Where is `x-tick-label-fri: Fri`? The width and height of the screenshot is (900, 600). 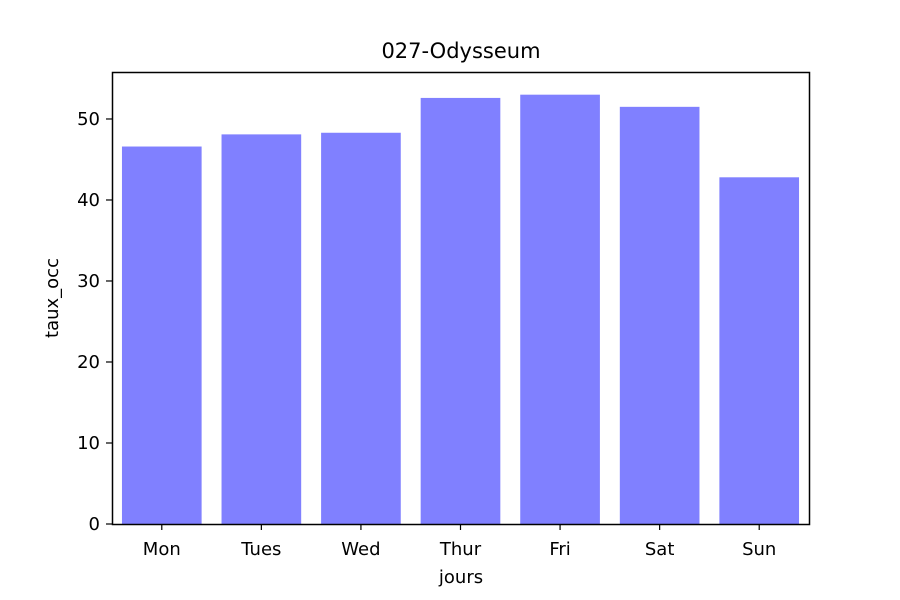 x-tick-label-fri: Fri is located at coordinates (559, 549).